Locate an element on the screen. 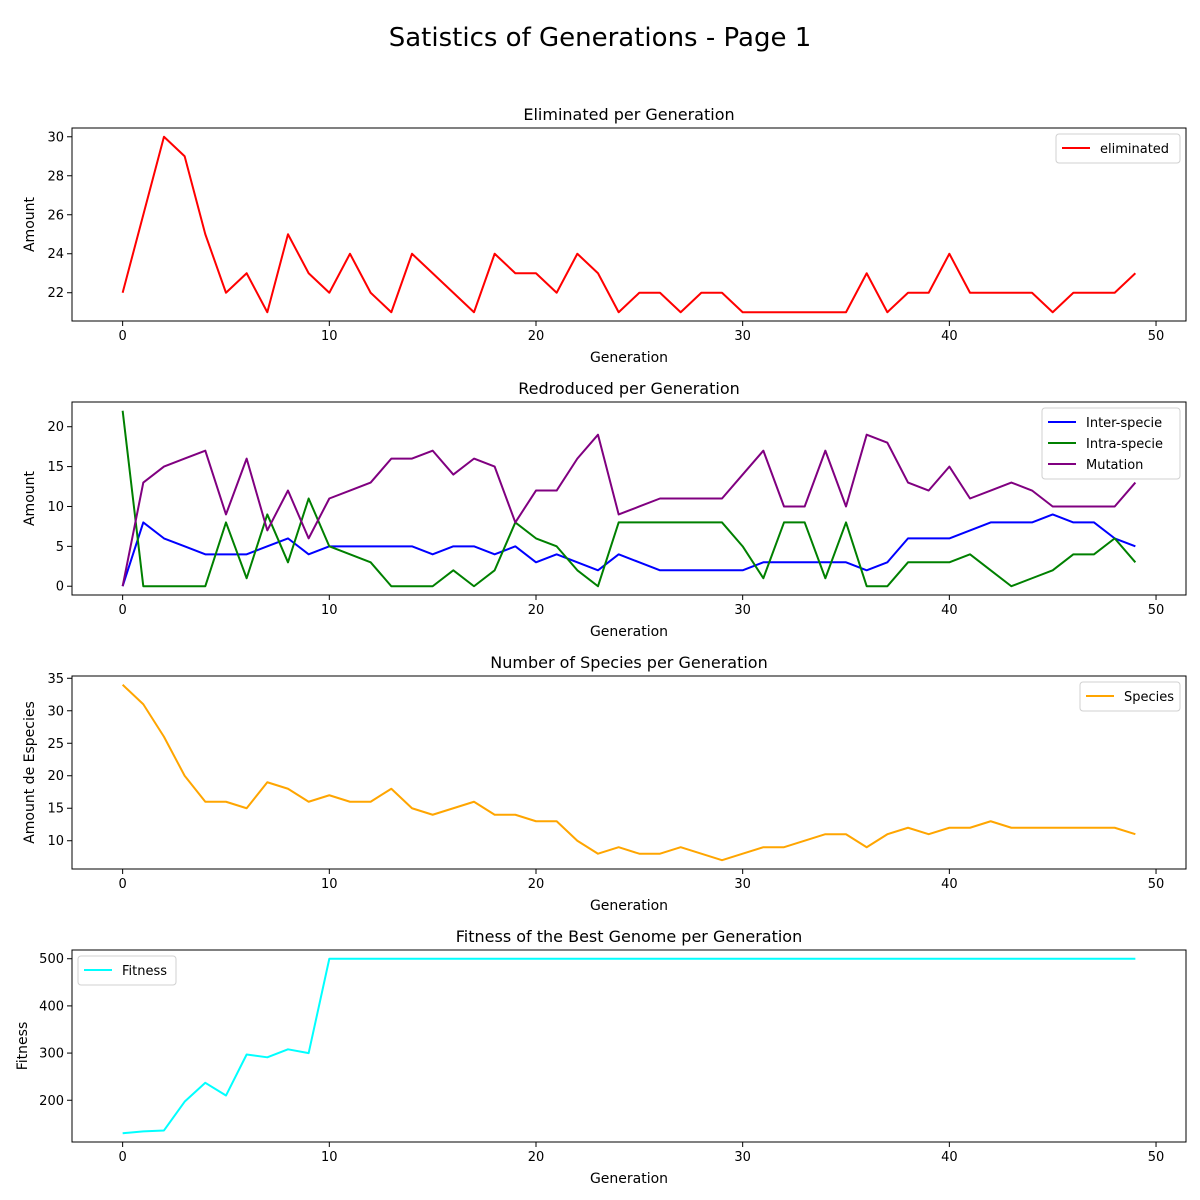  y-tick-label: 500 is located at coordinates (51, 959).